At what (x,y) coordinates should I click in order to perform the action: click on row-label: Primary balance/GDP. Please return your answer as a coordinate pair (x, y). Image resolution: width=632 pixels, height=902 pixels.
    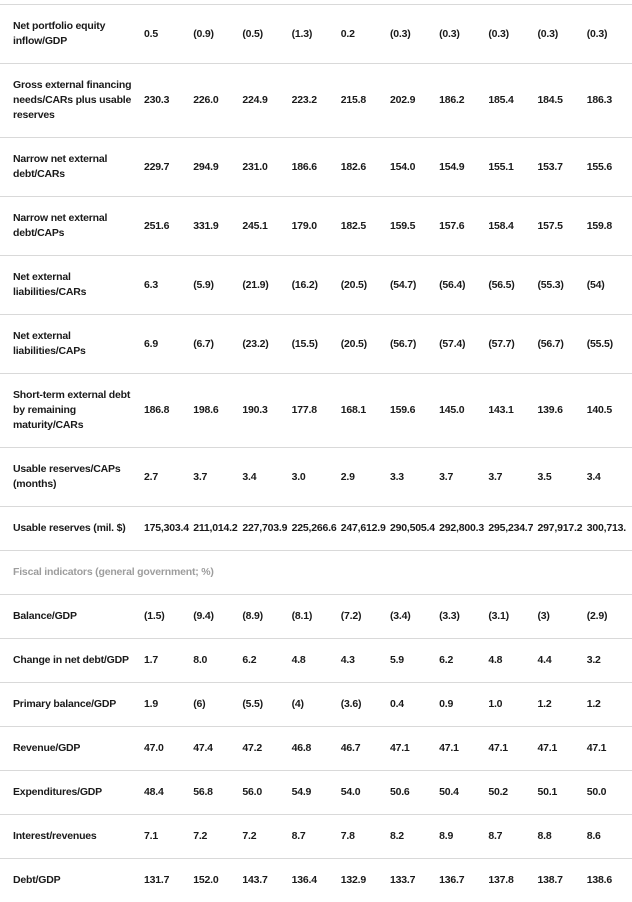
    Looking at the image, I should click on (72, 705).